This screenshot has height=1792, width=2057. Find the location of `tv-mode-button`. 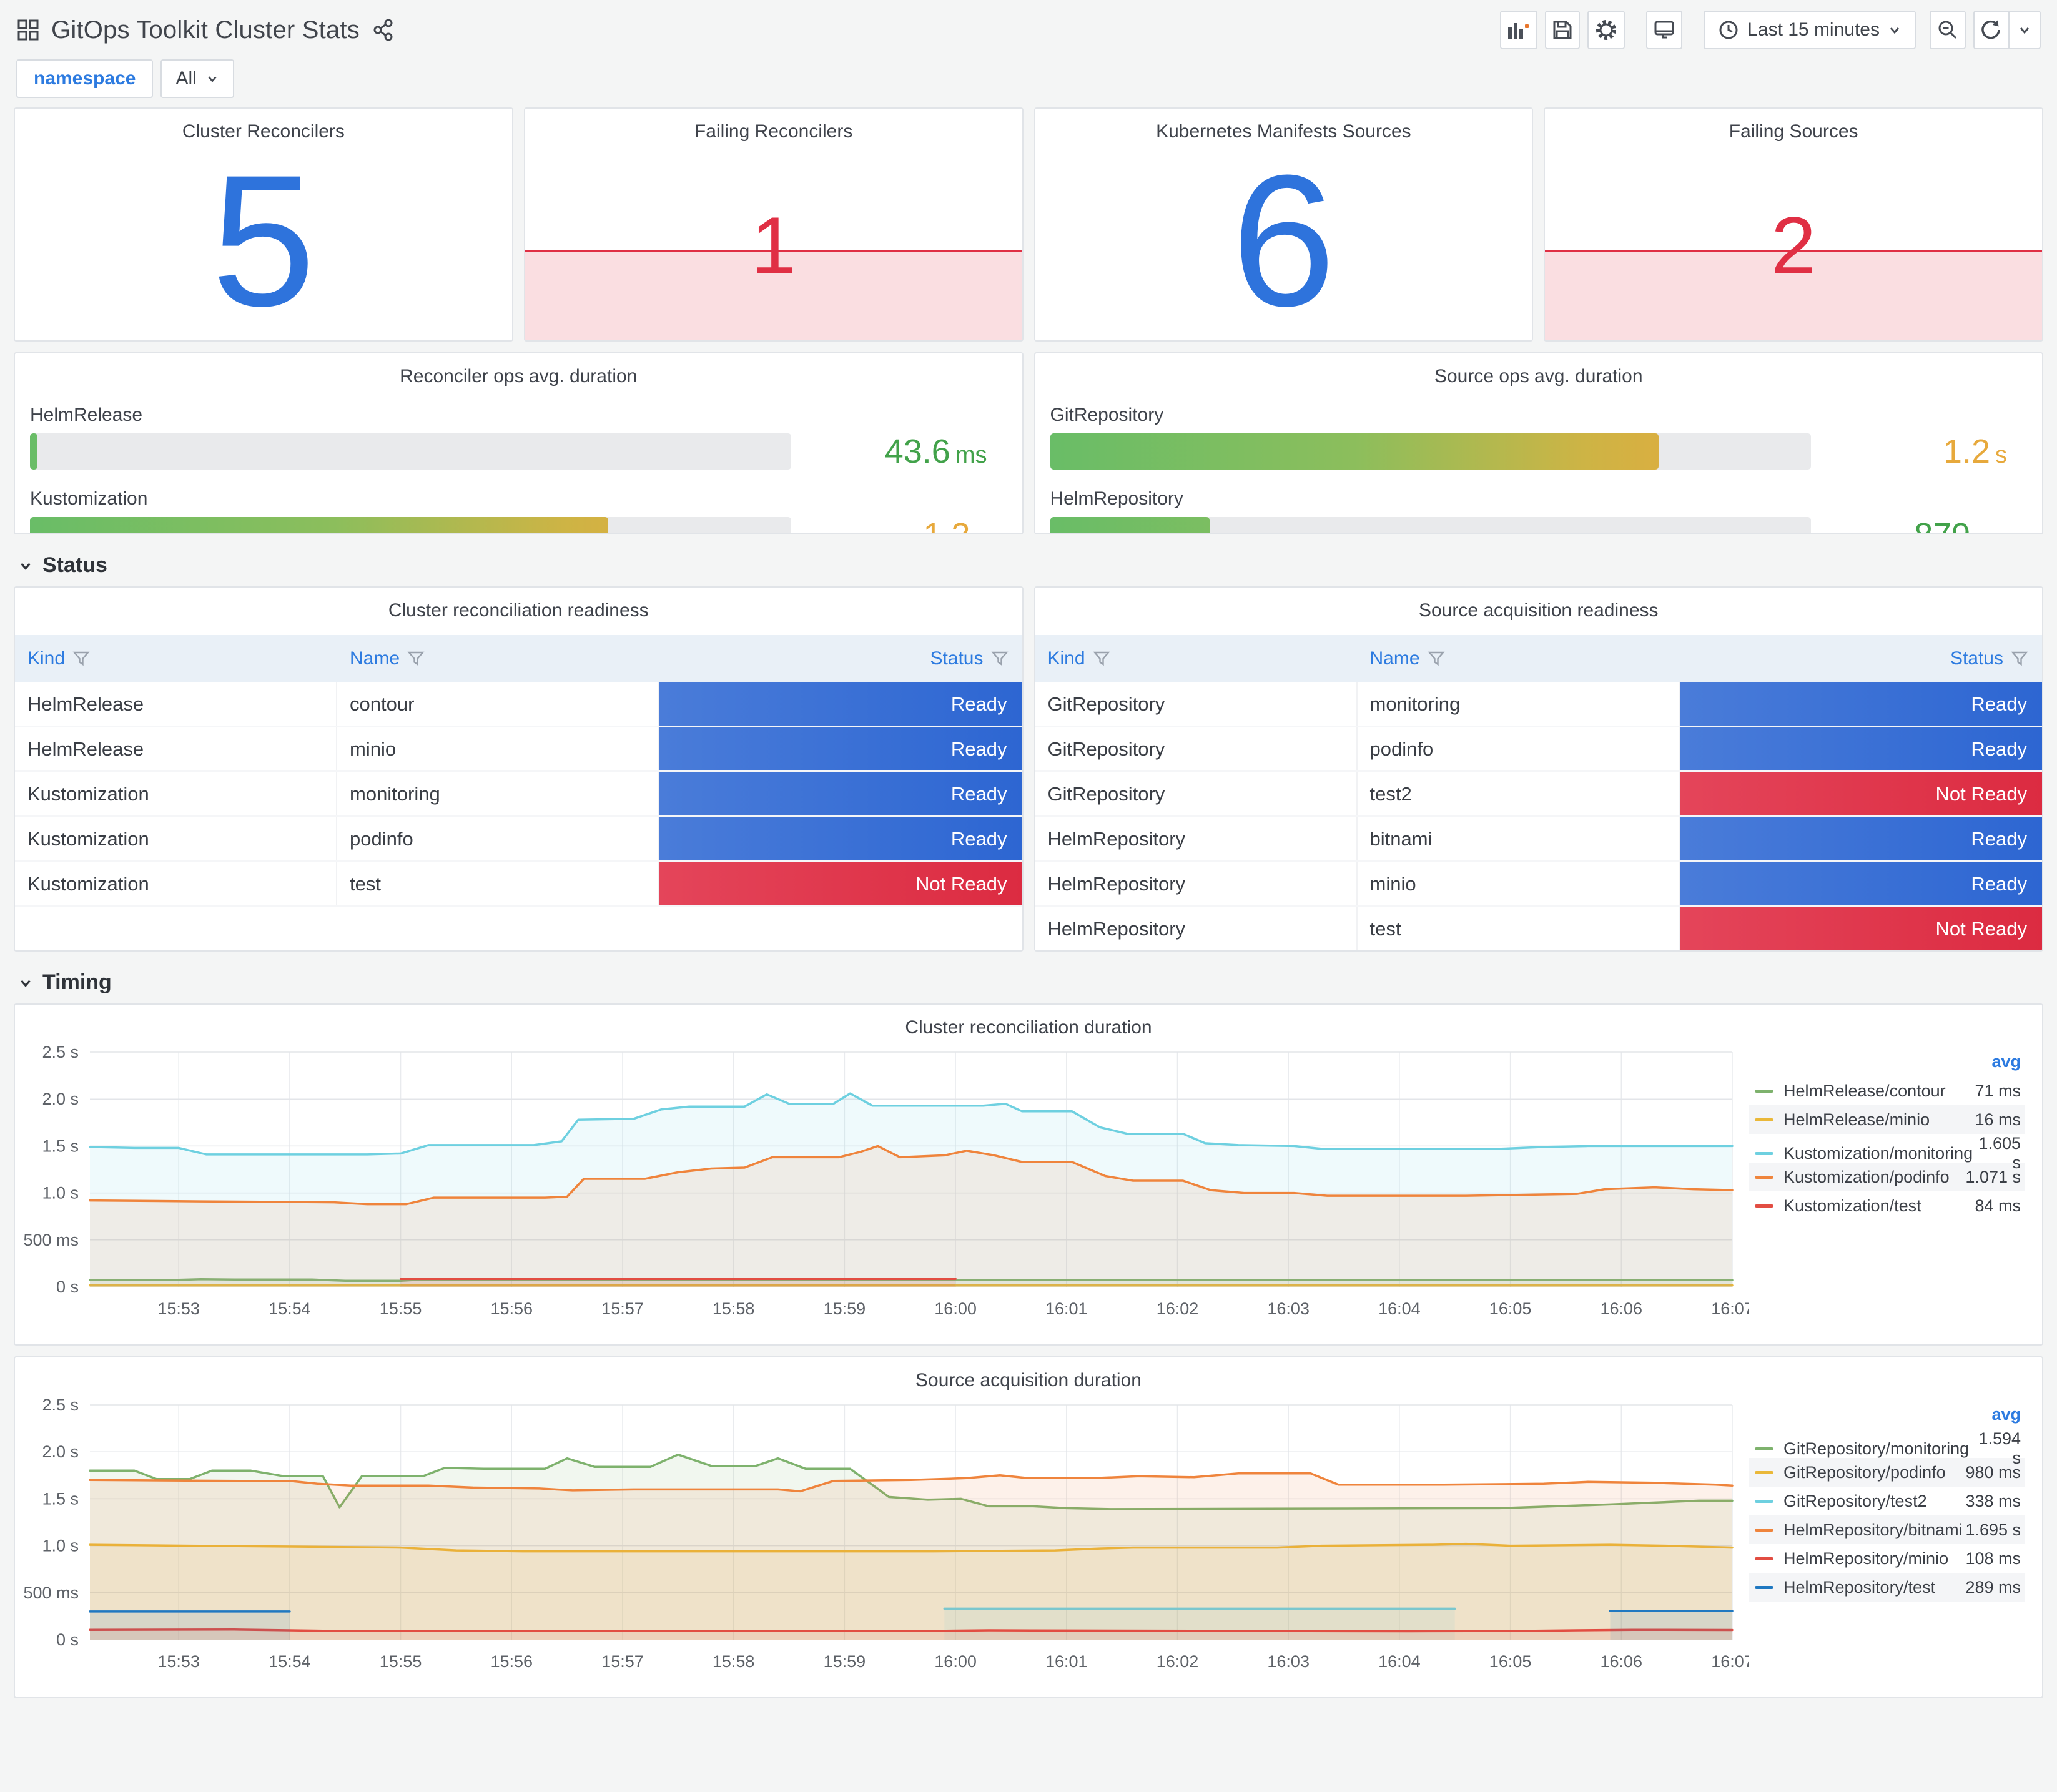

tv-mode-button is located at coordinates (1664, 30).